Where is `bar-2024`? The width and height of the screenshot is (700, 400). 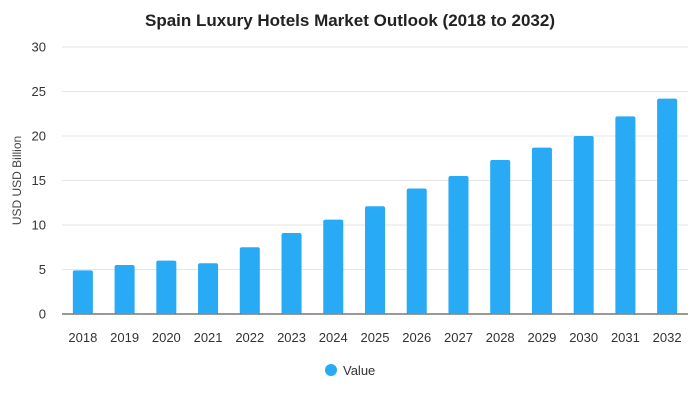 bar-2024 is located at coordinates (333, 266).